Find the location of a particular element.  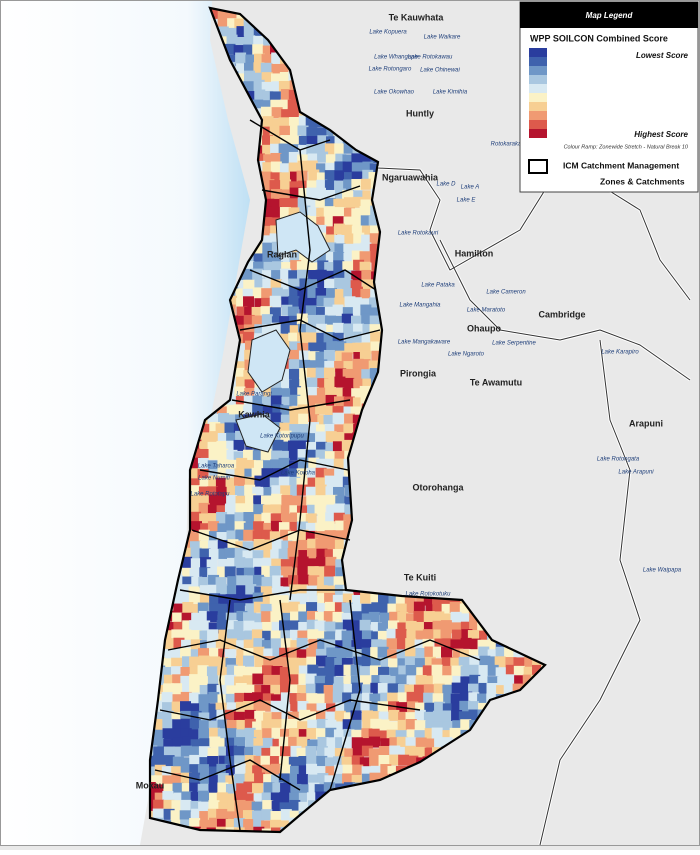

lake-label: Lake Taharoa is located at coordinates (216, 467).